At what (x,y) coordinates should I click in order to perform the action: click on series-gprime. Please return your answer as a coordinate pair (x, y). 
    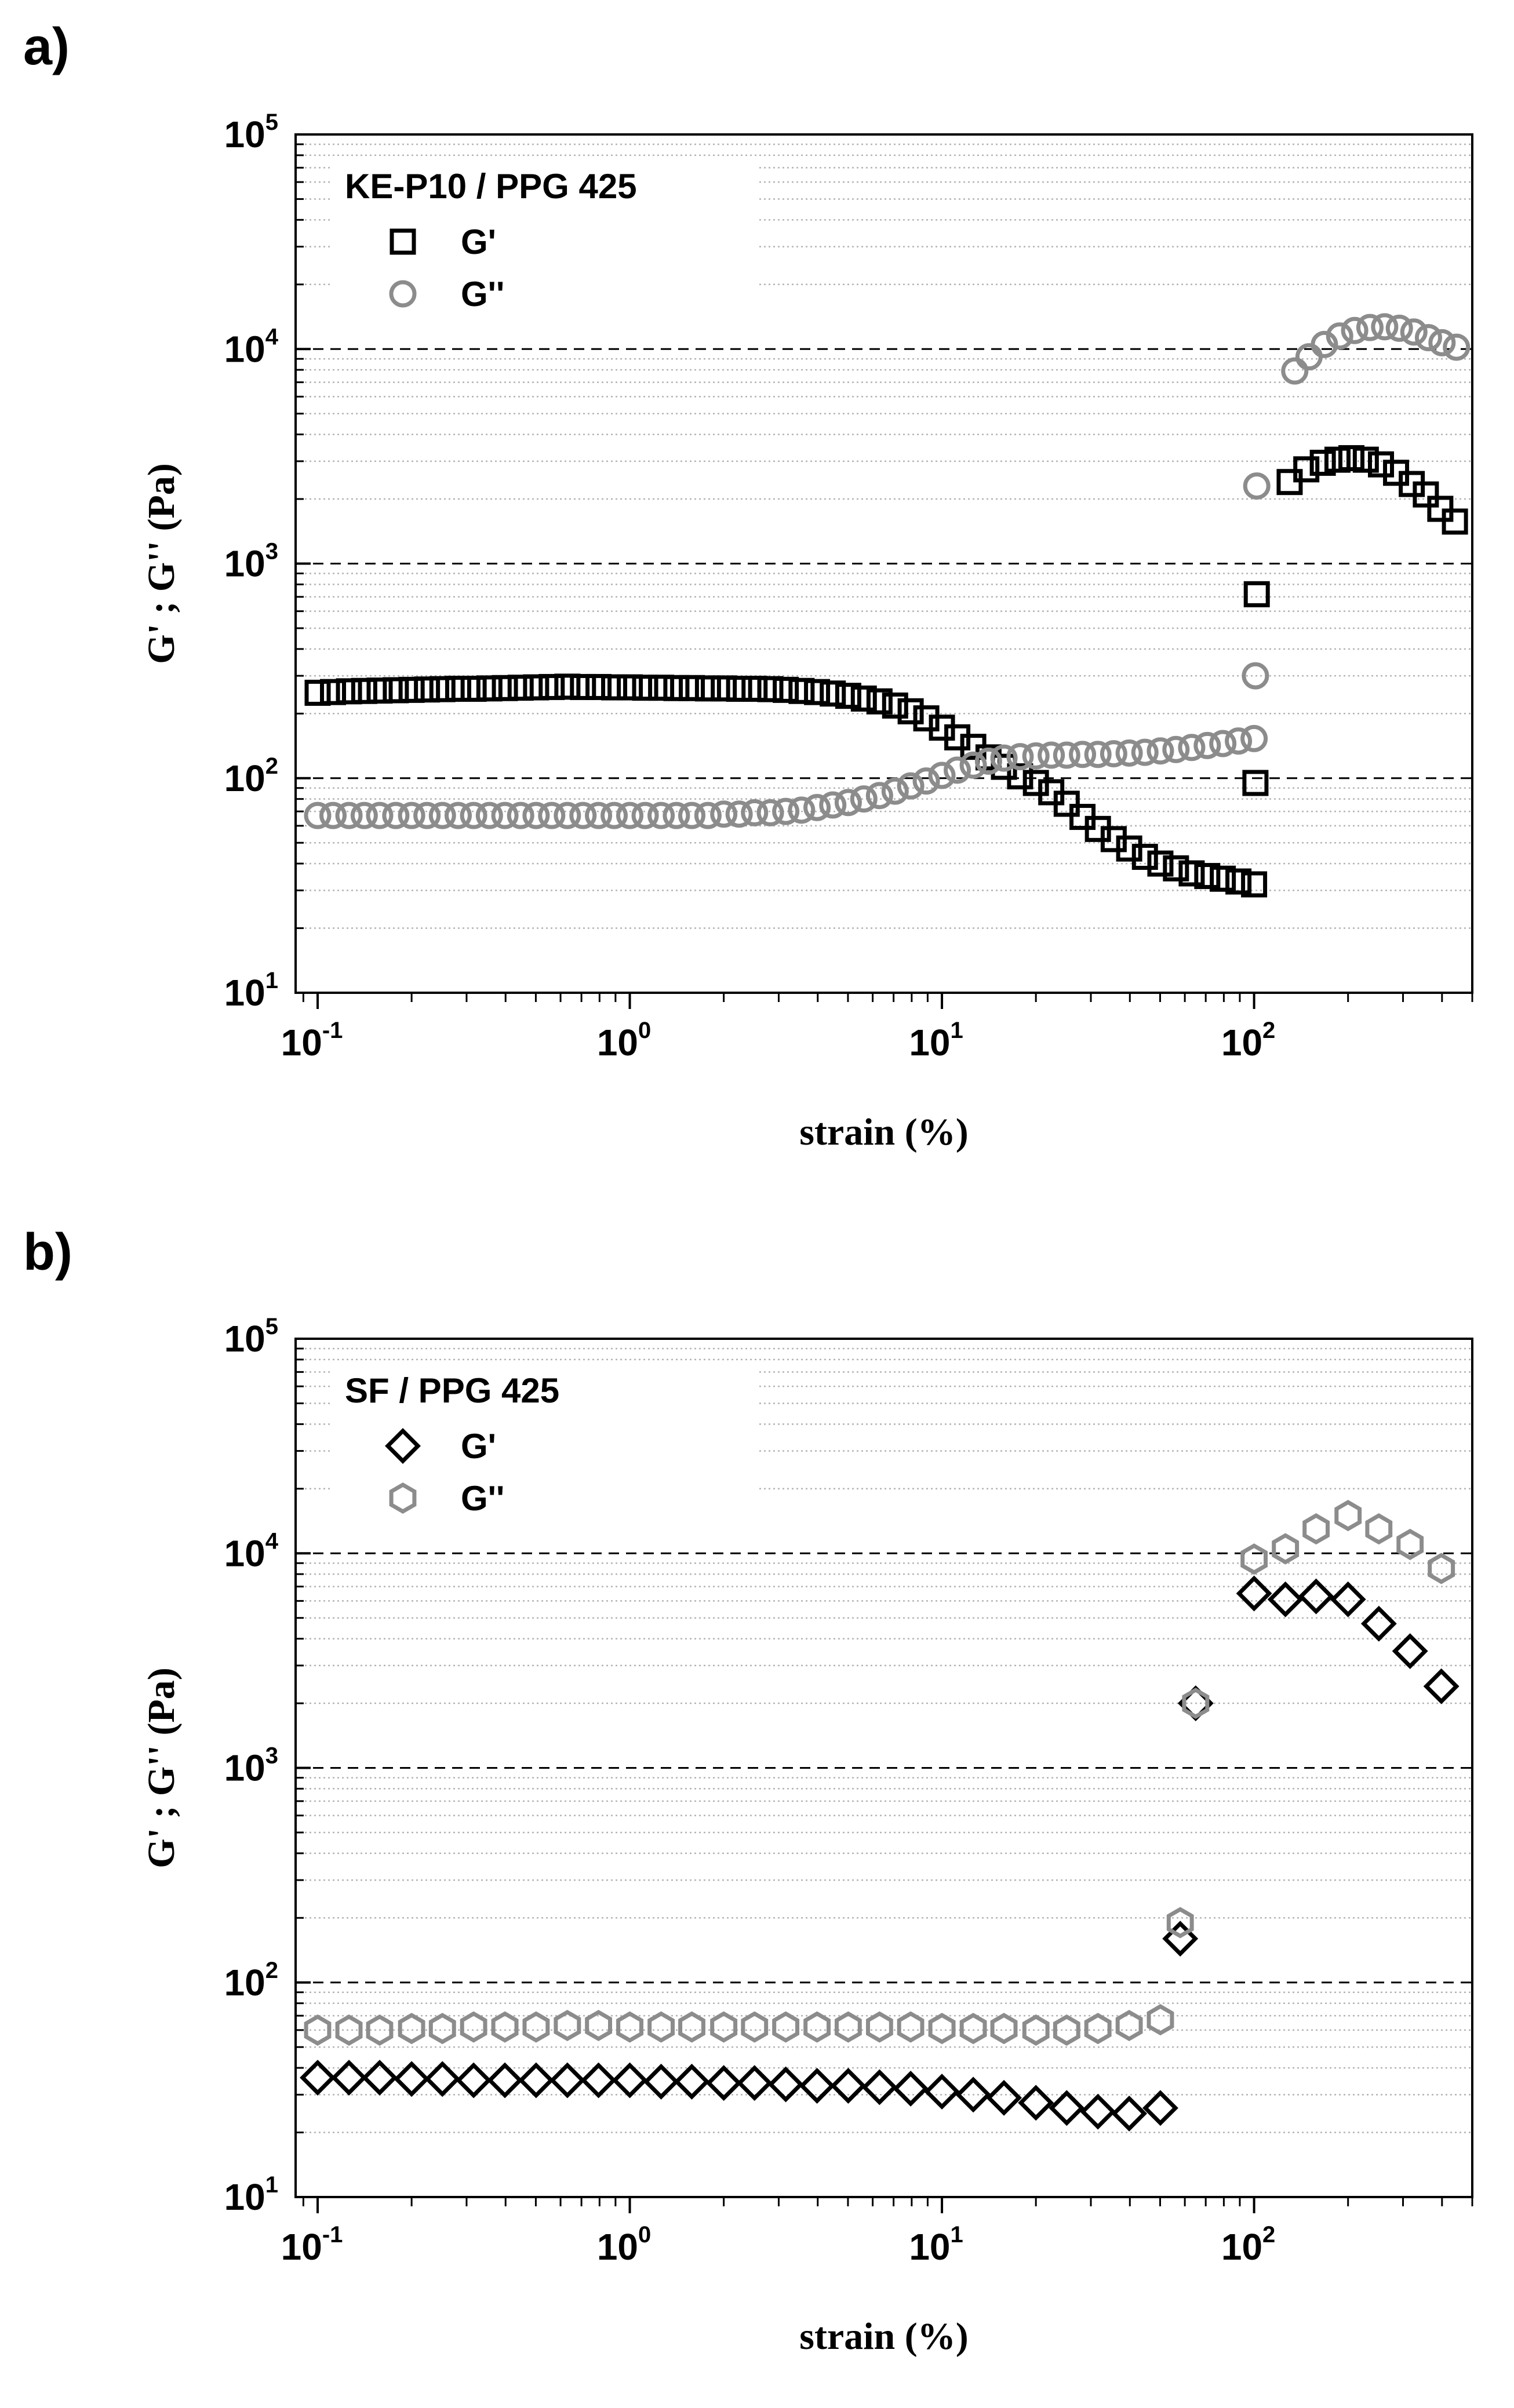
    Looking at the image, I should click on (886, 671).